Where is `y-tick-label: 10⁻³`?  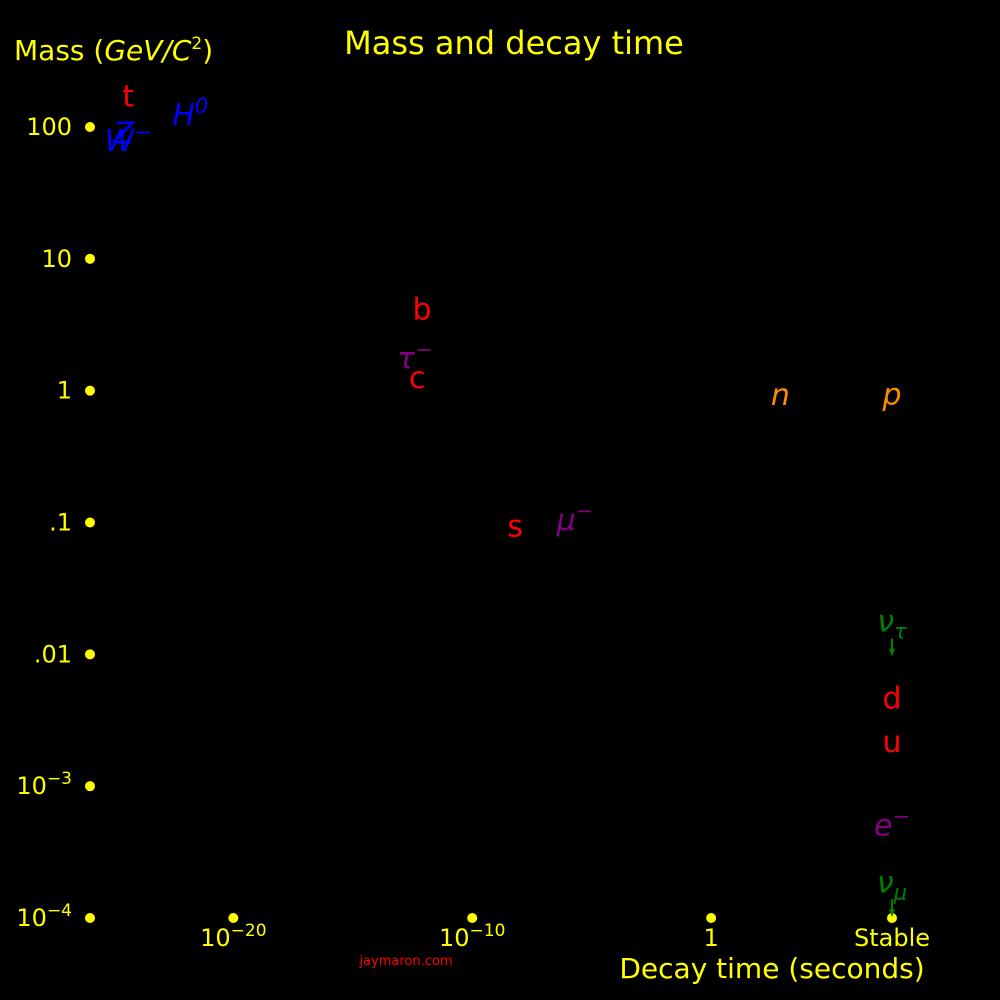 y-tick-label: 10⁻³ is located at coordinates (44, 784).